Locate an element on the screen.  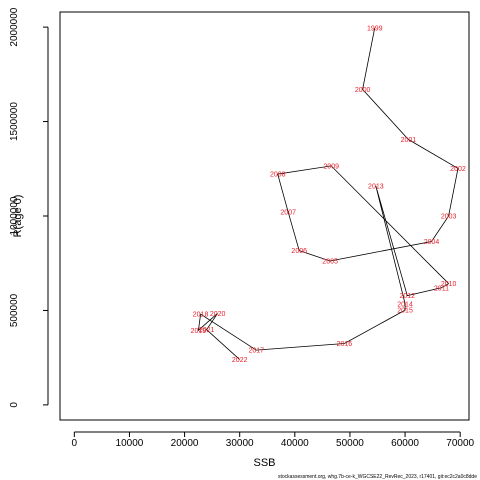
y-axis-title: R(age 0) is located at coordinates (18, 216).